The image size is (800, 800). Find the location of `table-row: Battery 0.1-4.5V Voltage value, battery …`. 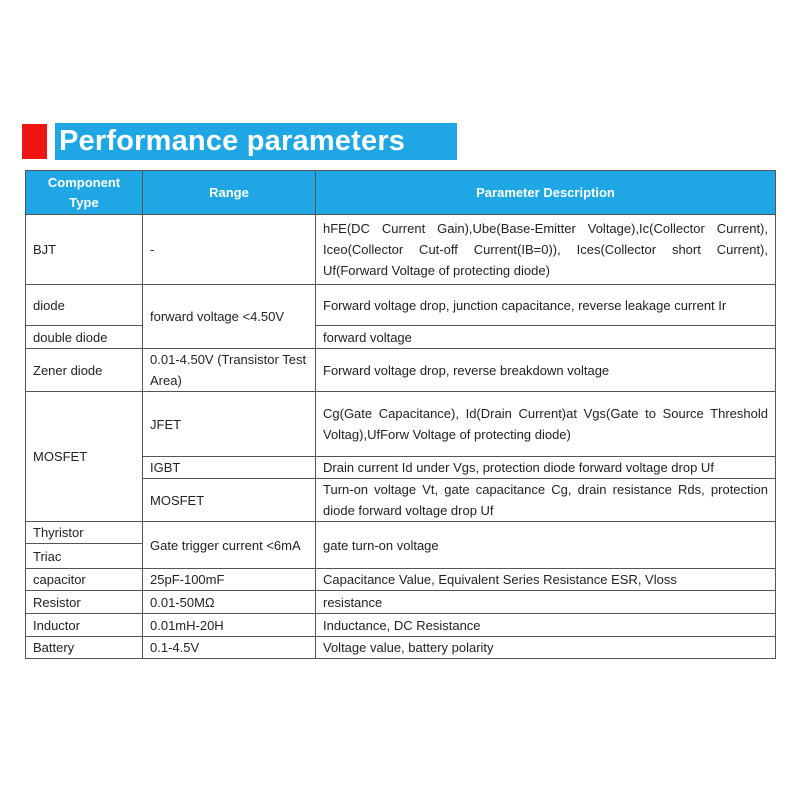

table-row: Battery 0.1-4.5V Voltage value, battery … is located at coordinates (400, 647).